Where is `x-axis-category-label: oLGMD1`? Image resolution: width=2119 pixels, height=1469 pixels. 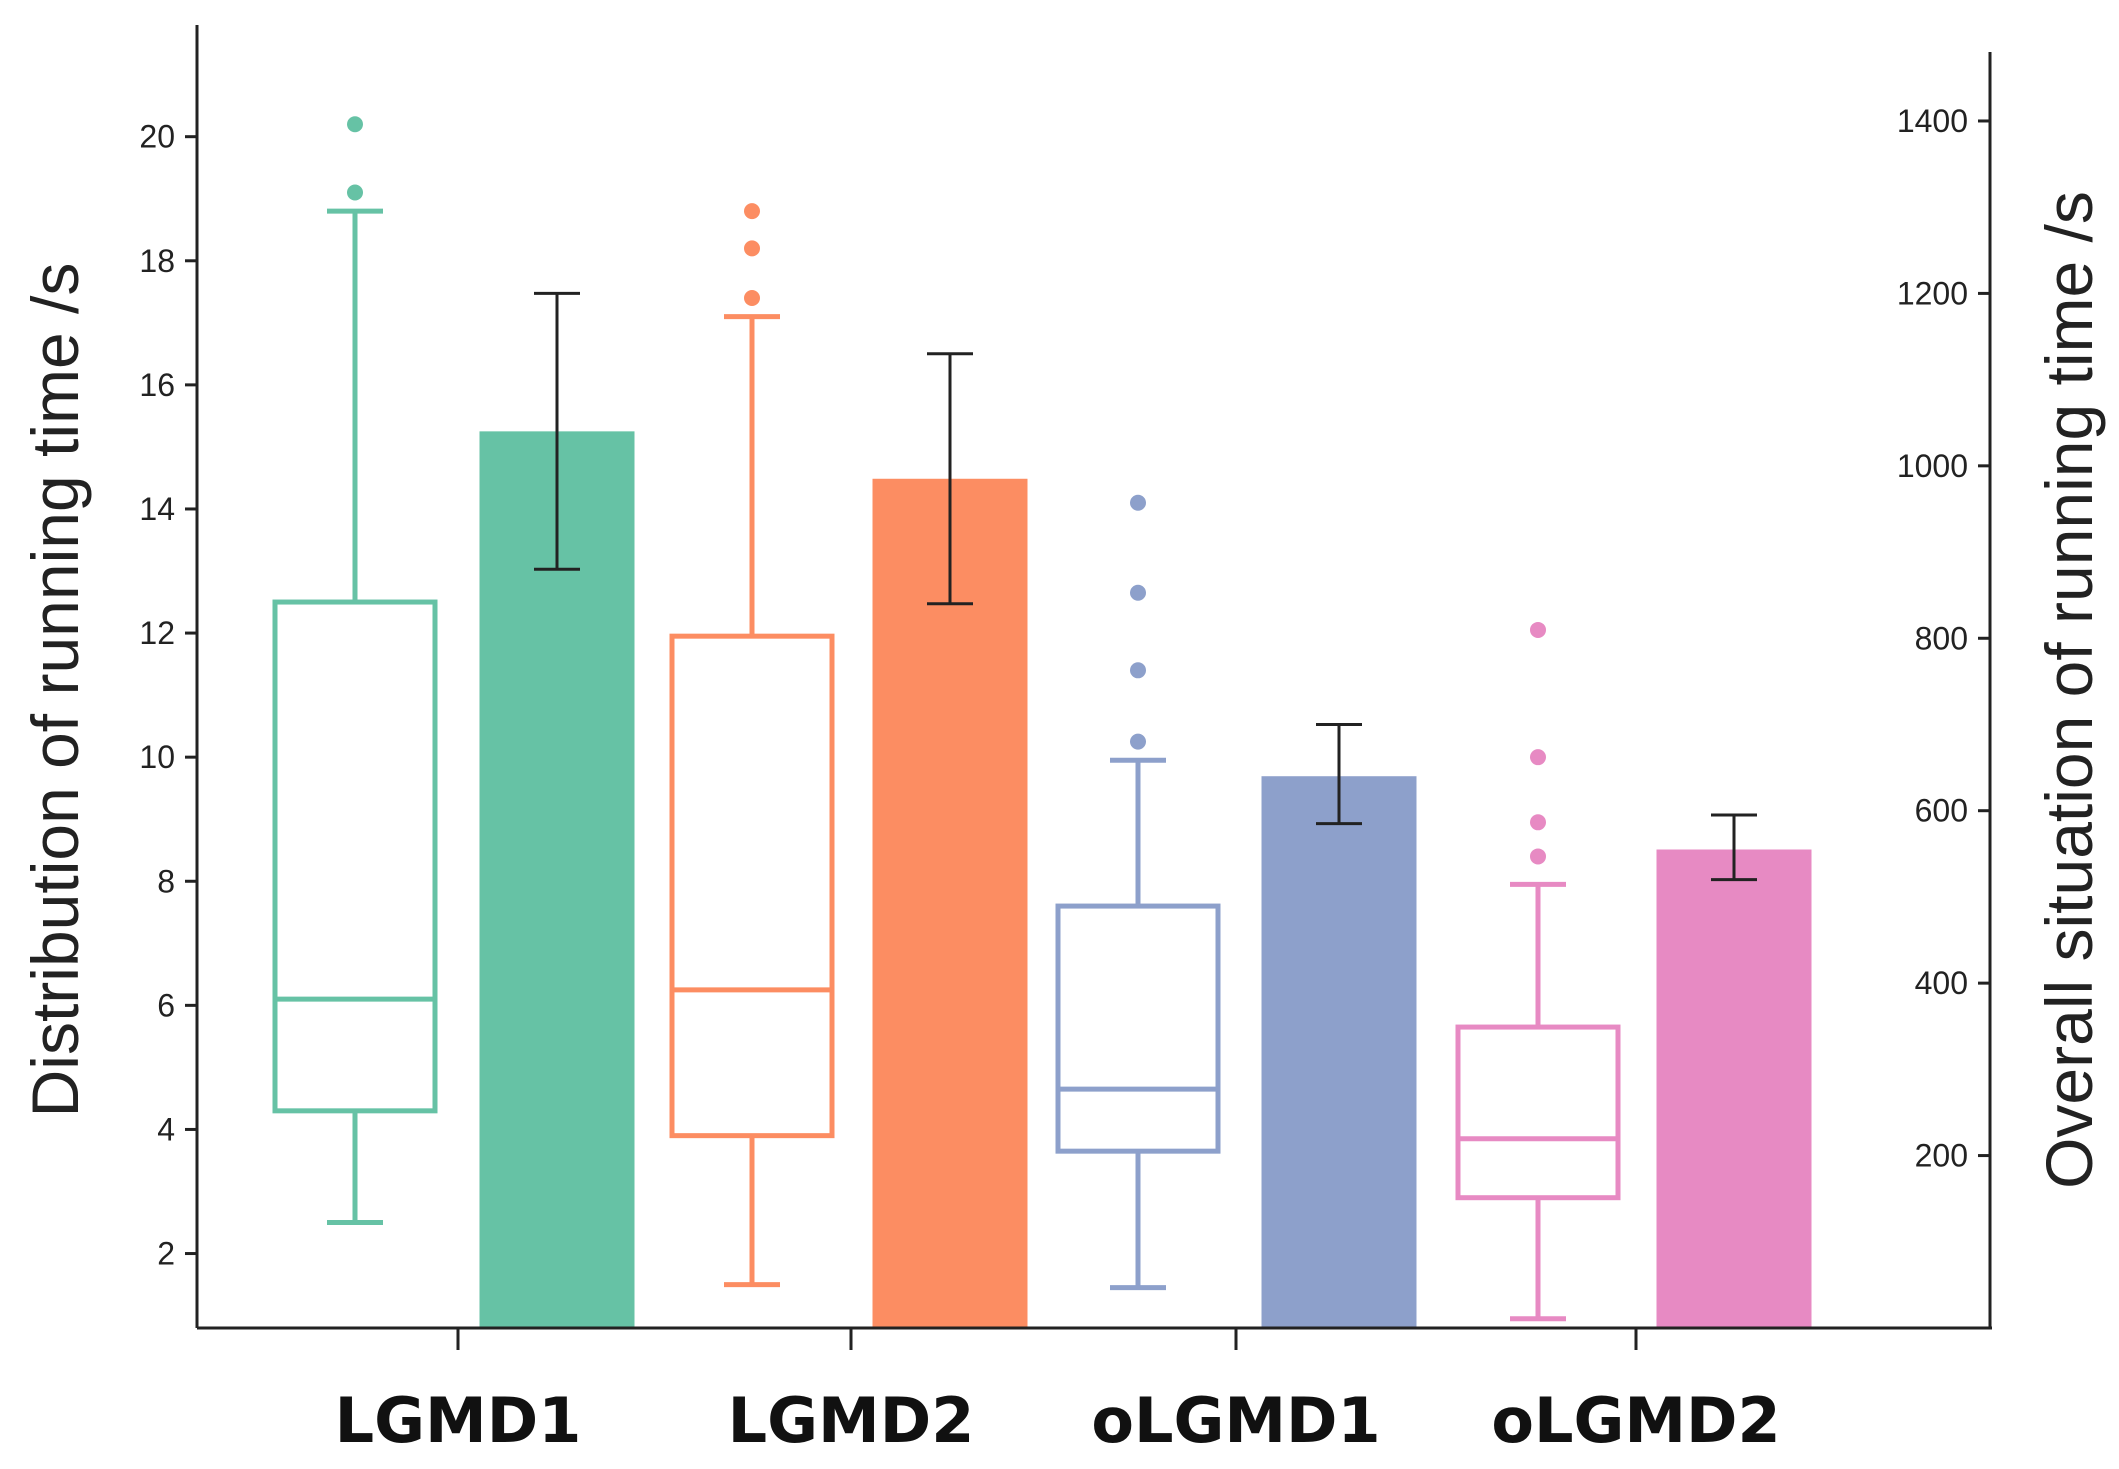
x-axis-category-label: oLGMD1 is located at coordinates (1235, 1420).